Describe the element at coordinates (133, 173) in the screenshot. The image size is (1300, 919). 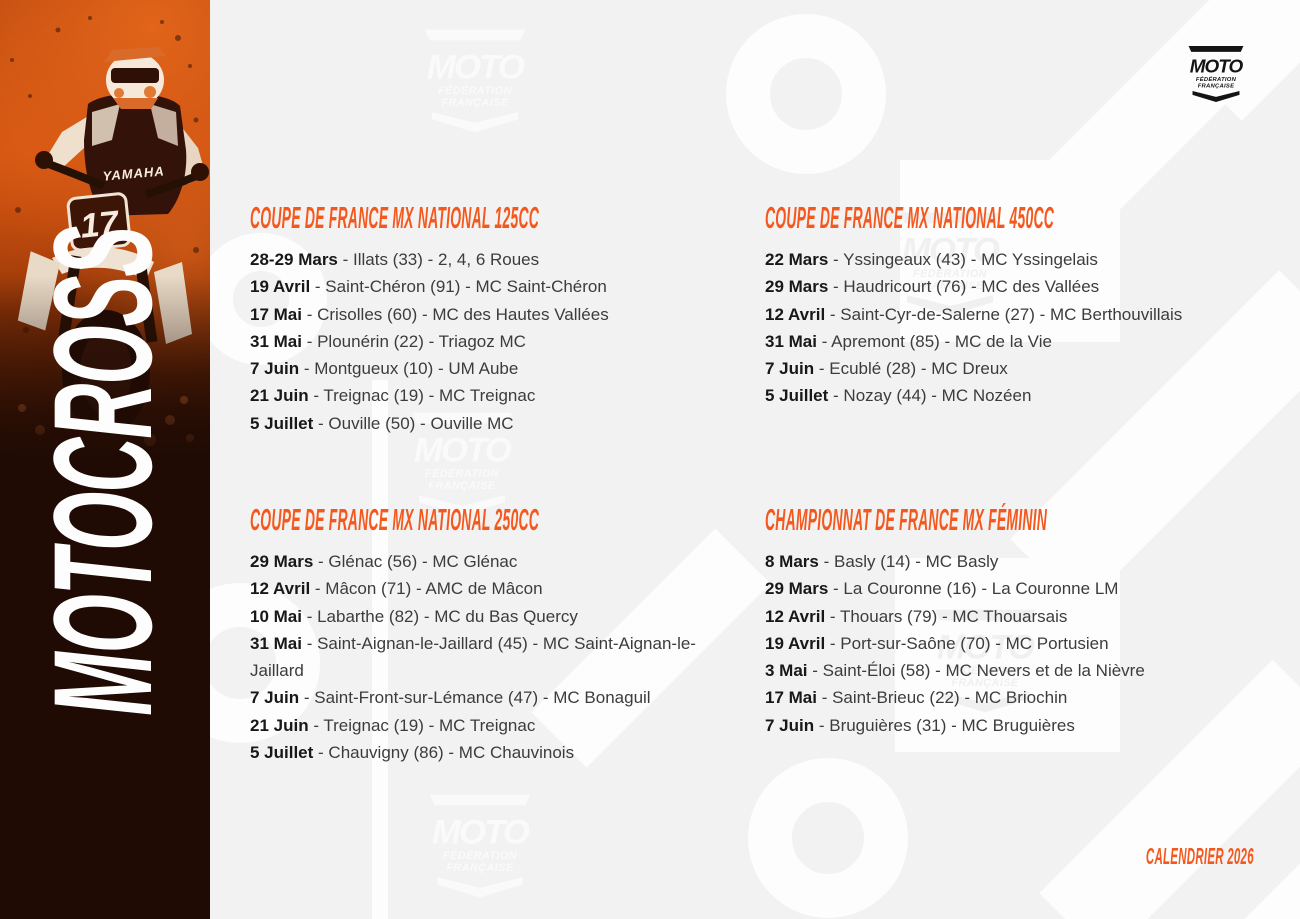
I see `jersey-brand-text: YAMAHA` at that location.